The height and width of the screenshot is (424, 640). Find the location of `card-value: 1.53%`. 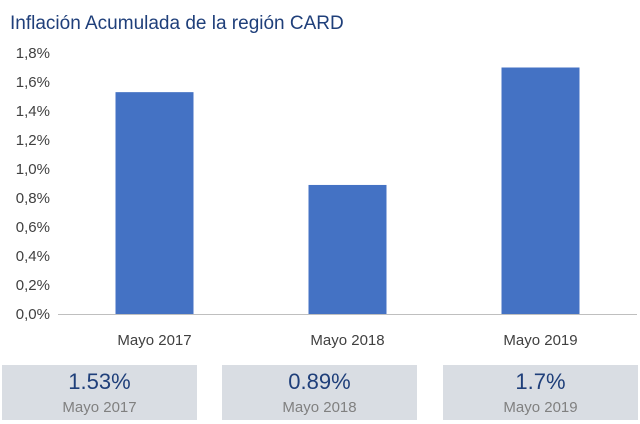

card-value: 1.53% is located at coordinates (99, 381).